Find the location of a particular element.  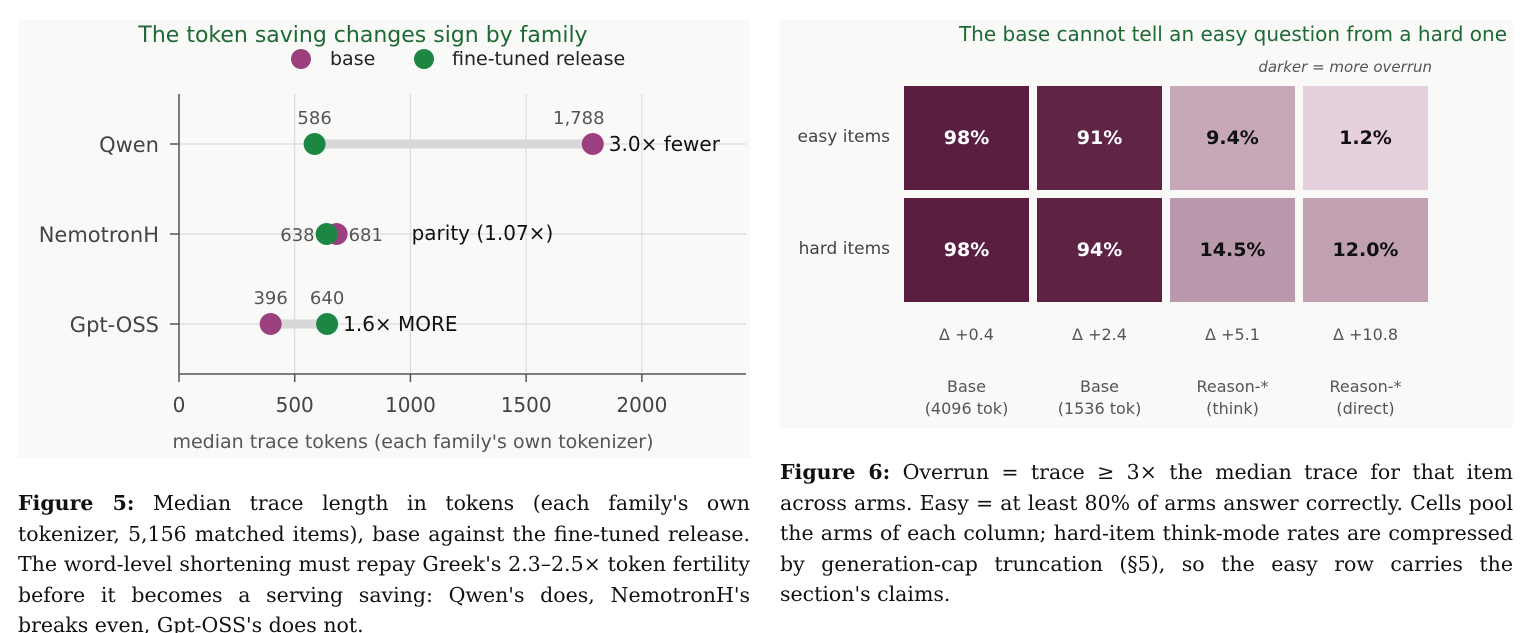

finetuned-value-label: 638 is located at coordinates (297, 235).